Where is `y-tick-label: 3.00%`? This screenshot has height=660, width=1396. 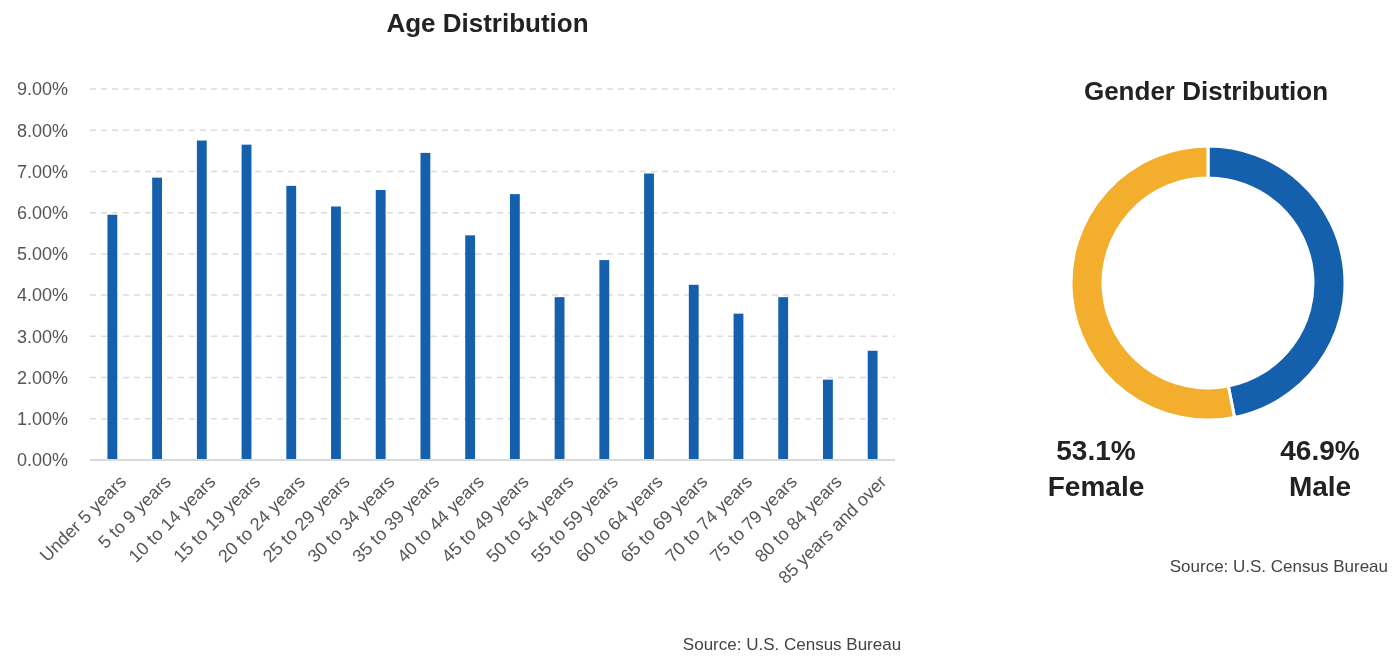 y-tick-label: 3.00% is located at coordinates (42, 336).